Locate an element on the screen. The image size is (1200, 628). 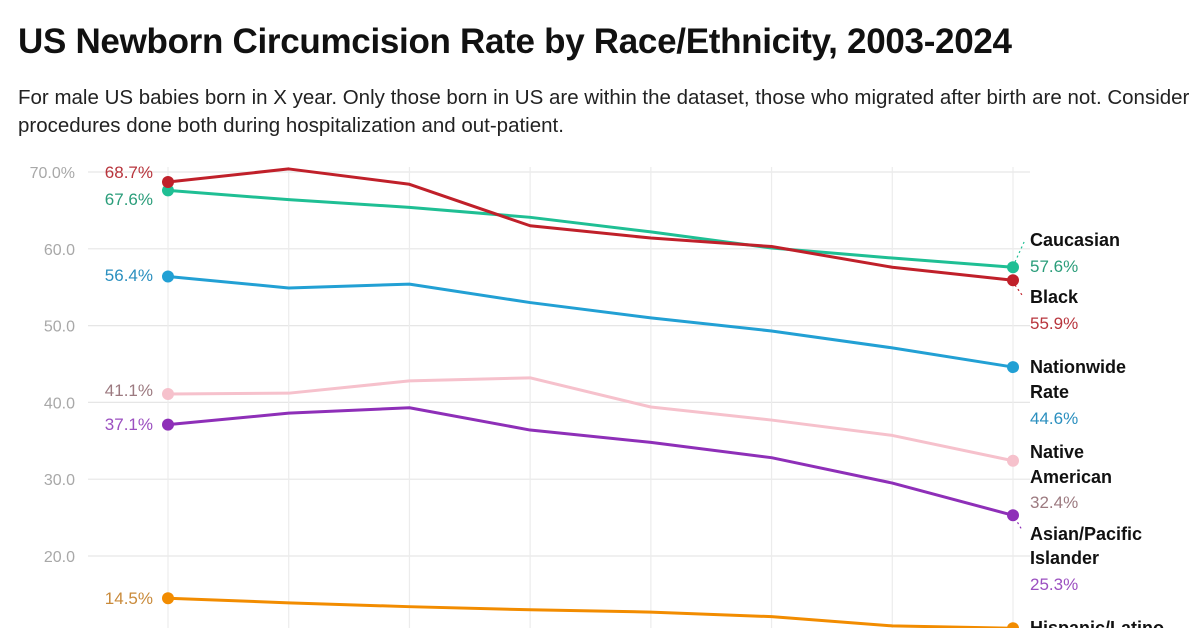
series-name-label: American is located at coordinates (1071, 477).